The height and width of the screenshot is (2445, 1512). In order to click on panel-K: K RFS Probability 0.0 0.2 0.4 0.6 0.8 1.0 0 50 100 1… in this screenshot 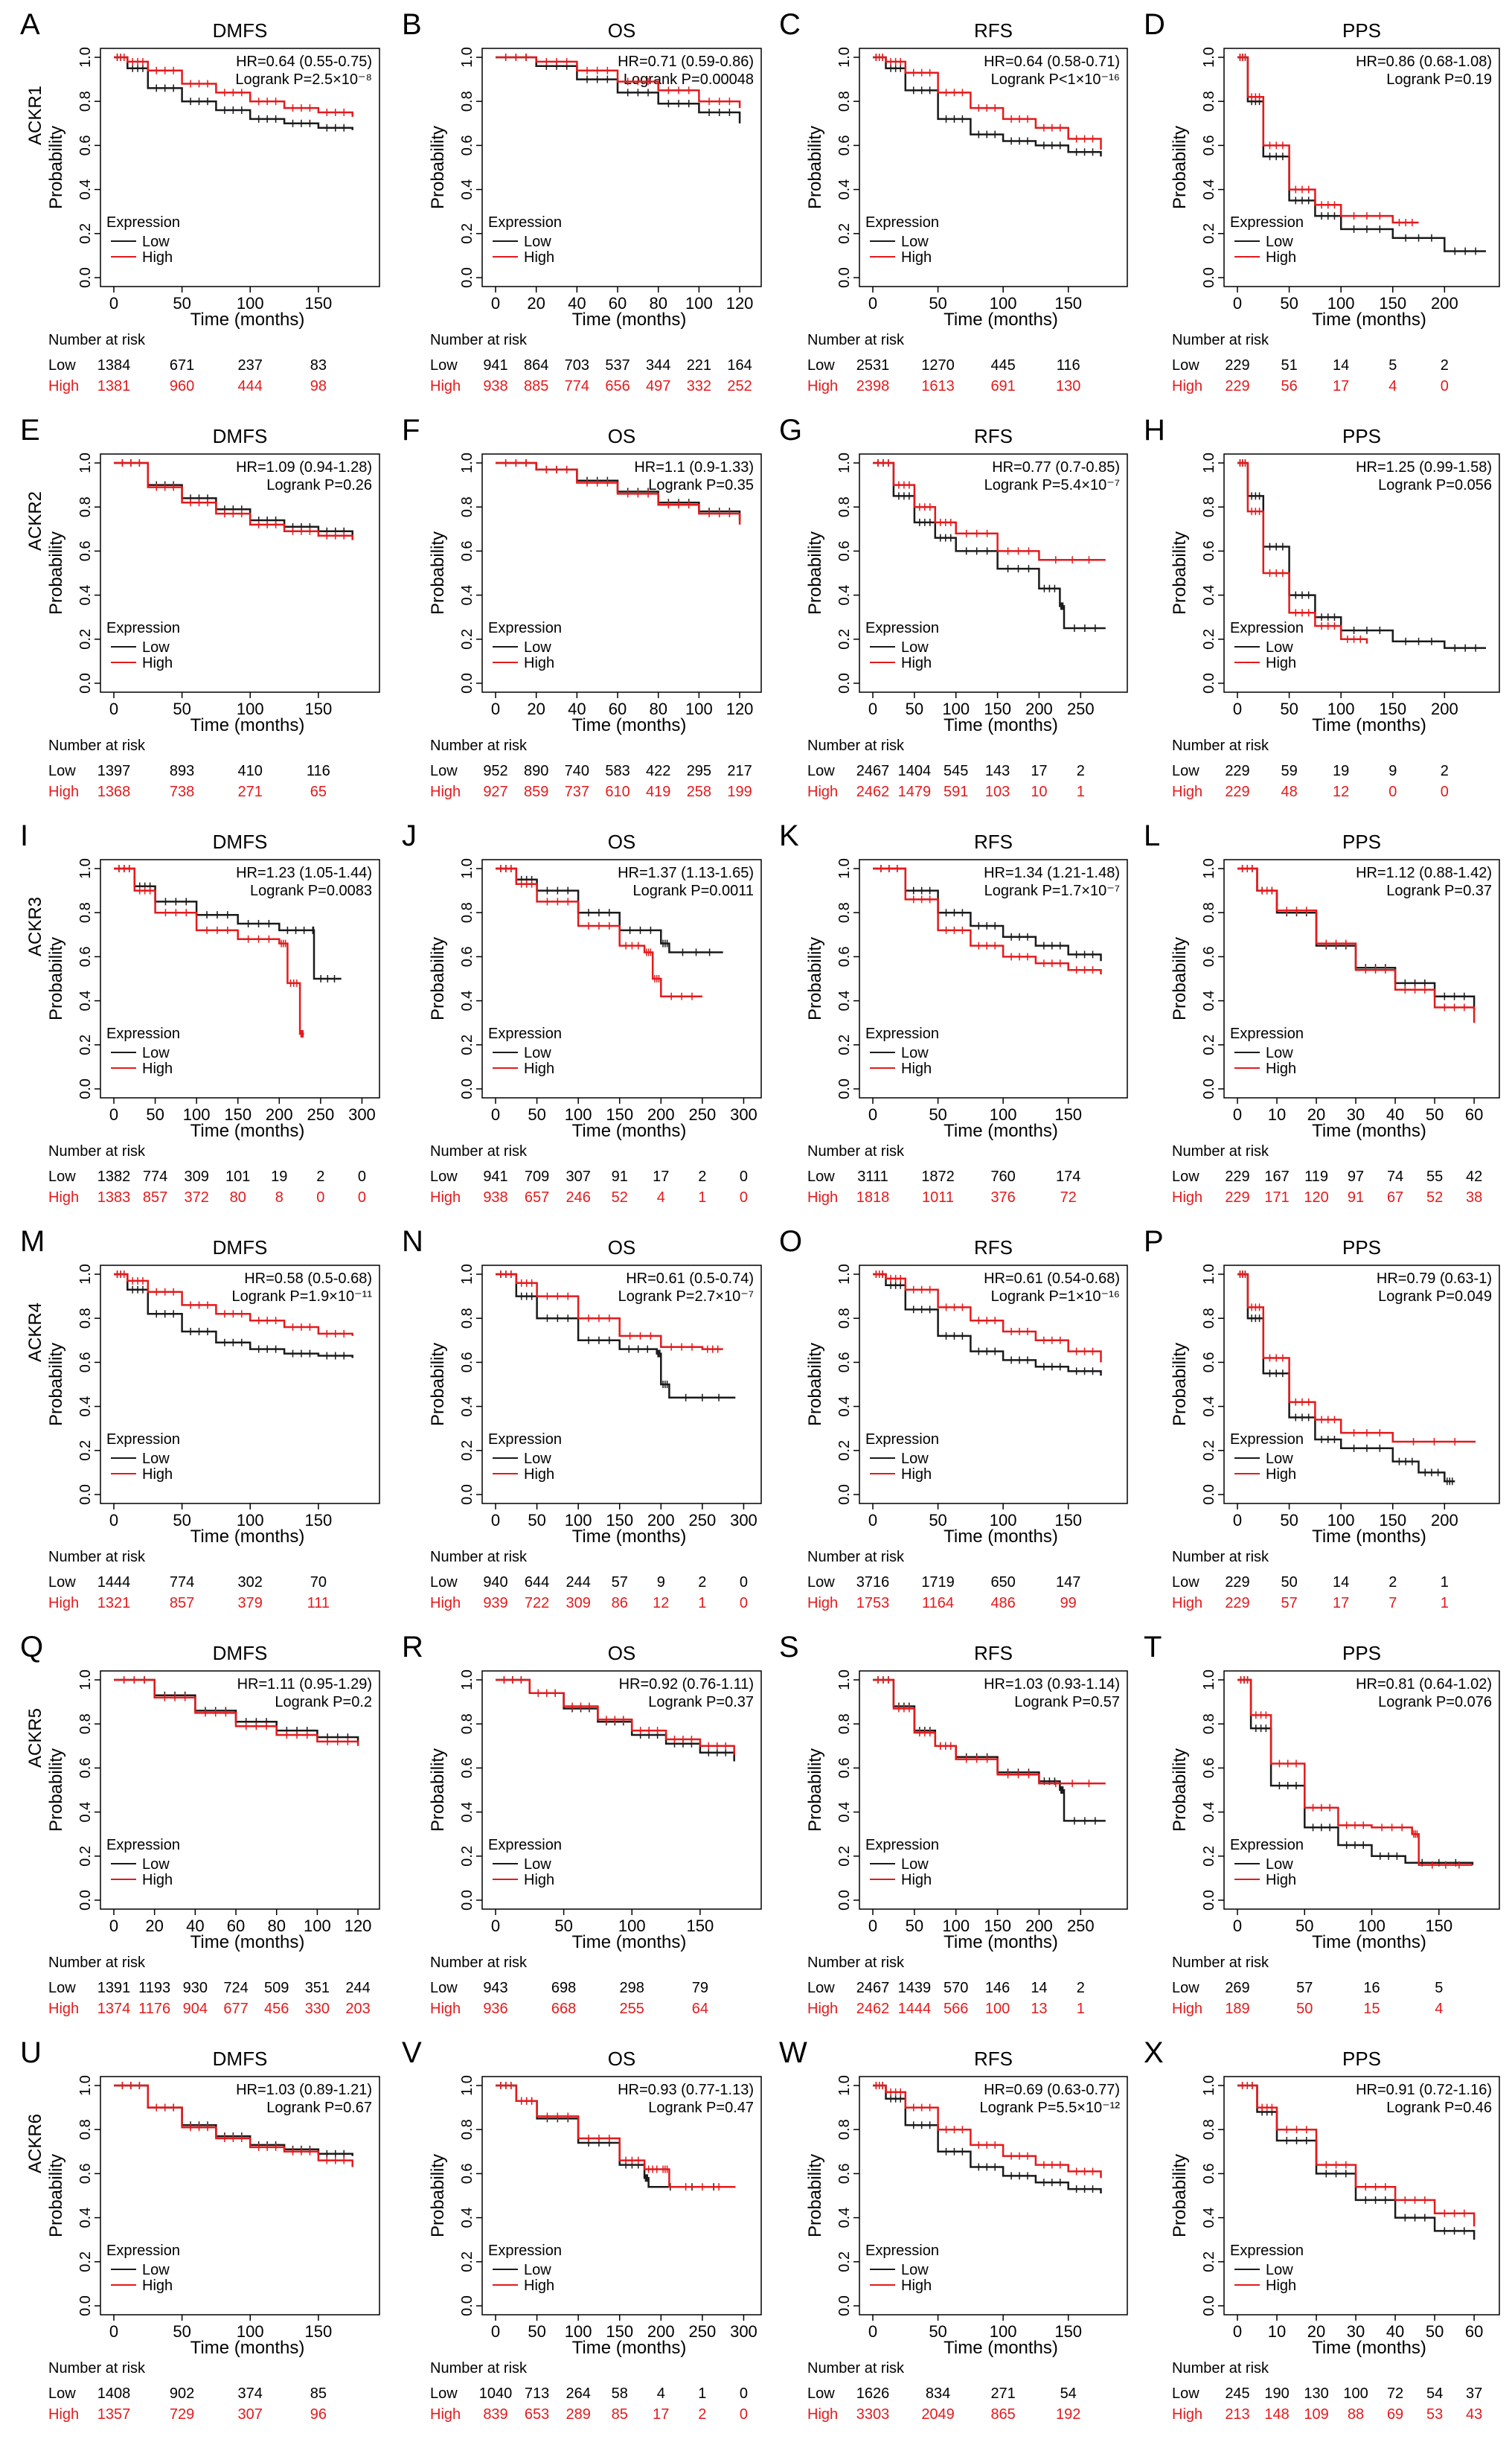, I will do `click(953, 1013)`.